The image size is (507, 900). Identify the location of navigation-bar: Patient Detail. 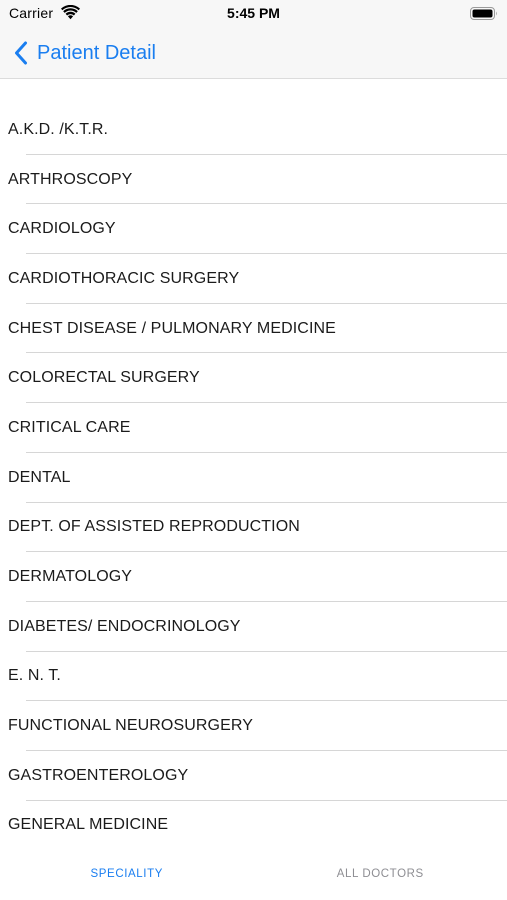
(253, 53).